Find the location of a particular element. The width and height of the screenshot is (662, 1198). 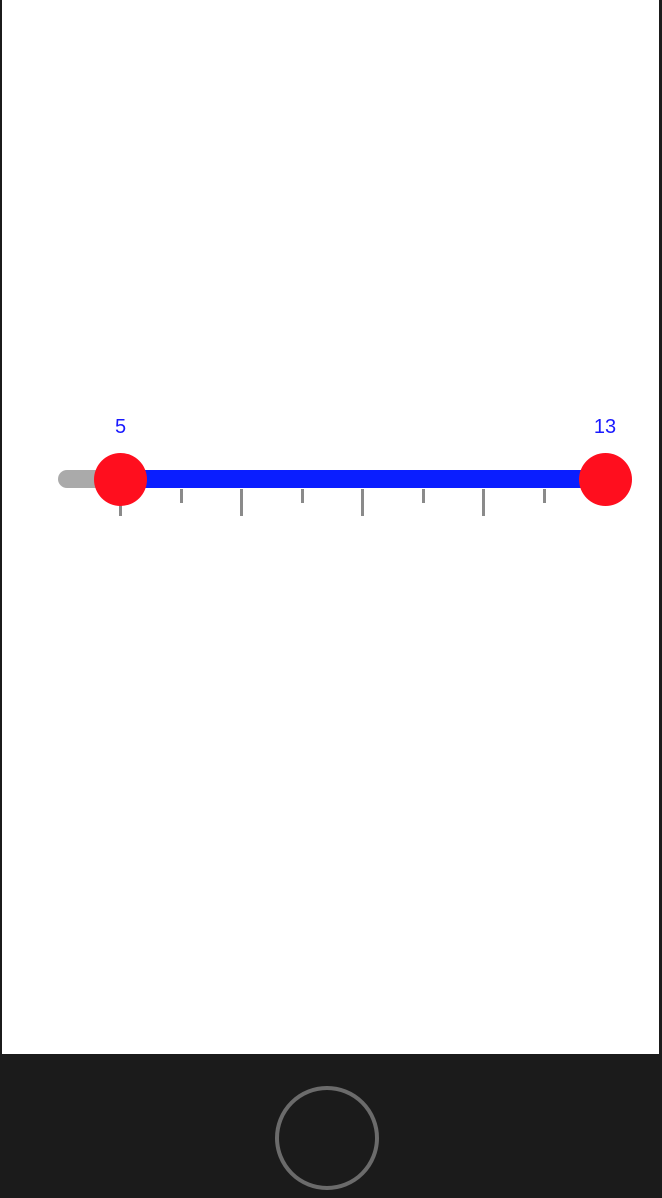

high-value-label: 13 is located at coordinates (605, 427).